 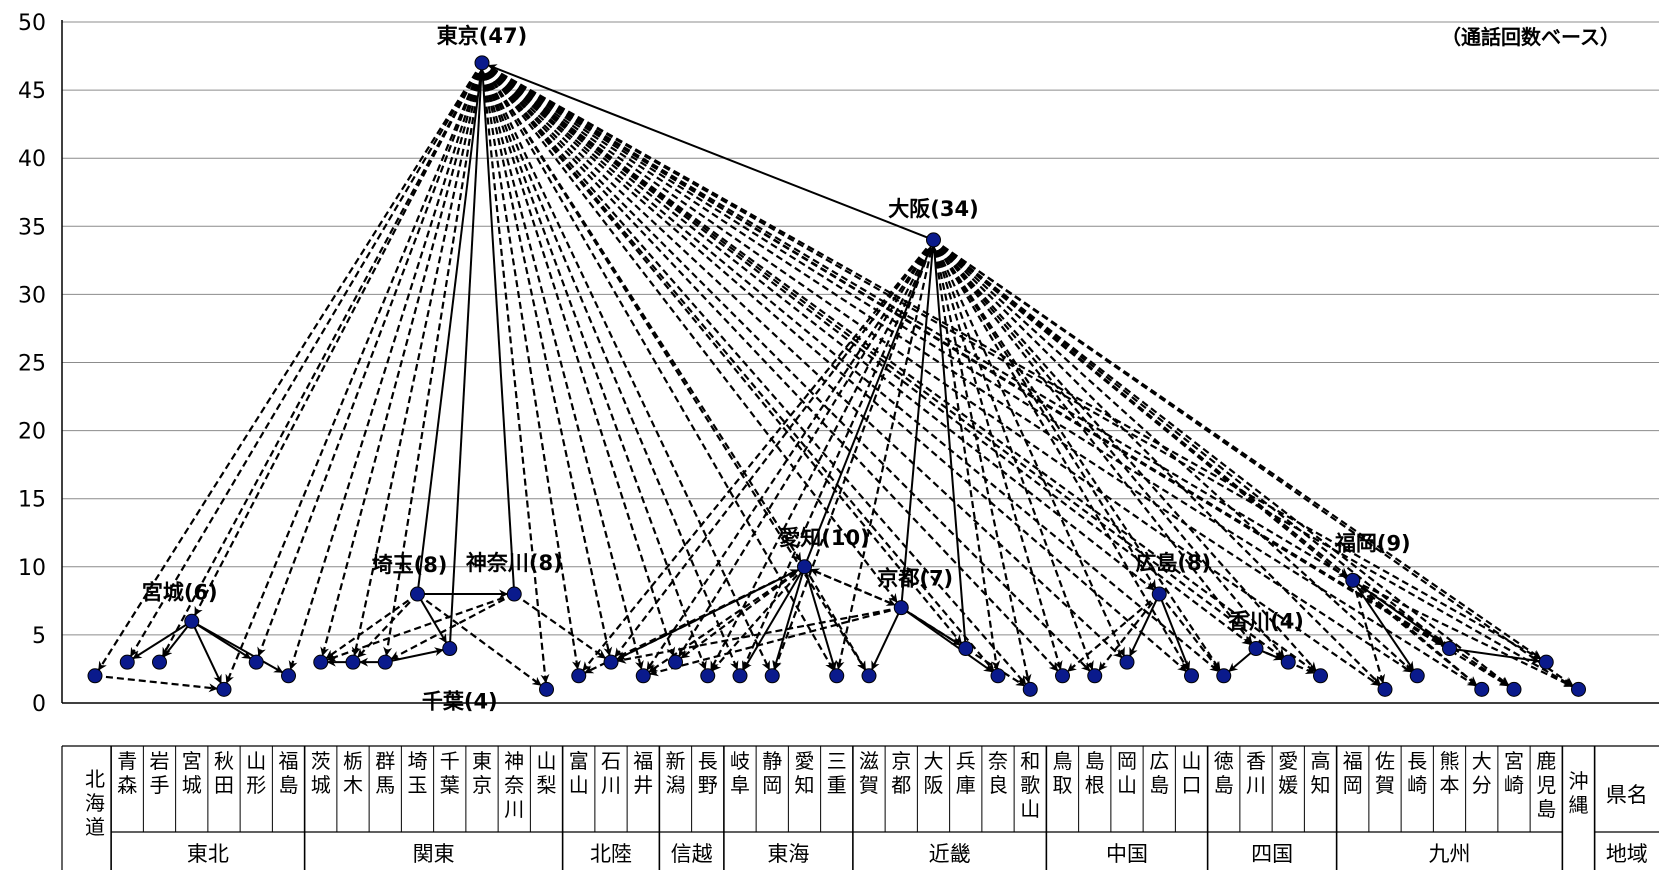 I want to click on pref-label-char: 静, so click(x=772, y=761).